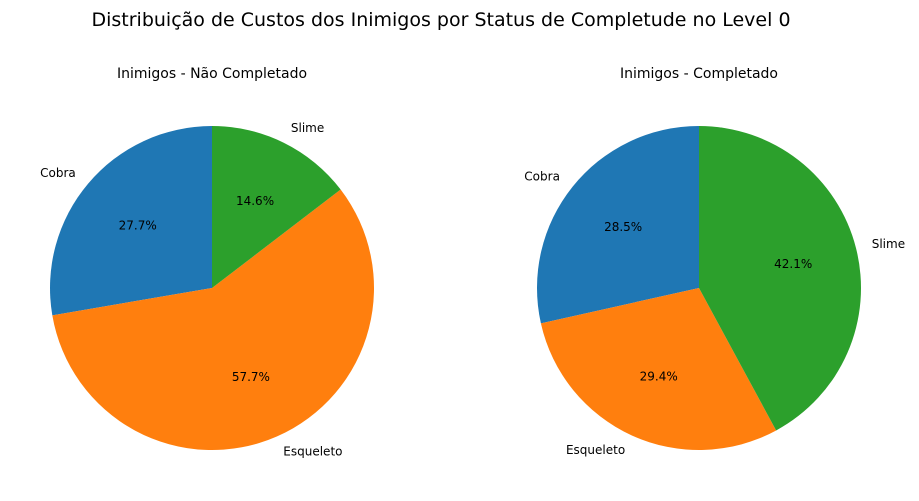 The width and height of the screenshot is (919, 501). I want to click on pie-not-completed-category-label-cobra: Cobra, so click(58, 173).